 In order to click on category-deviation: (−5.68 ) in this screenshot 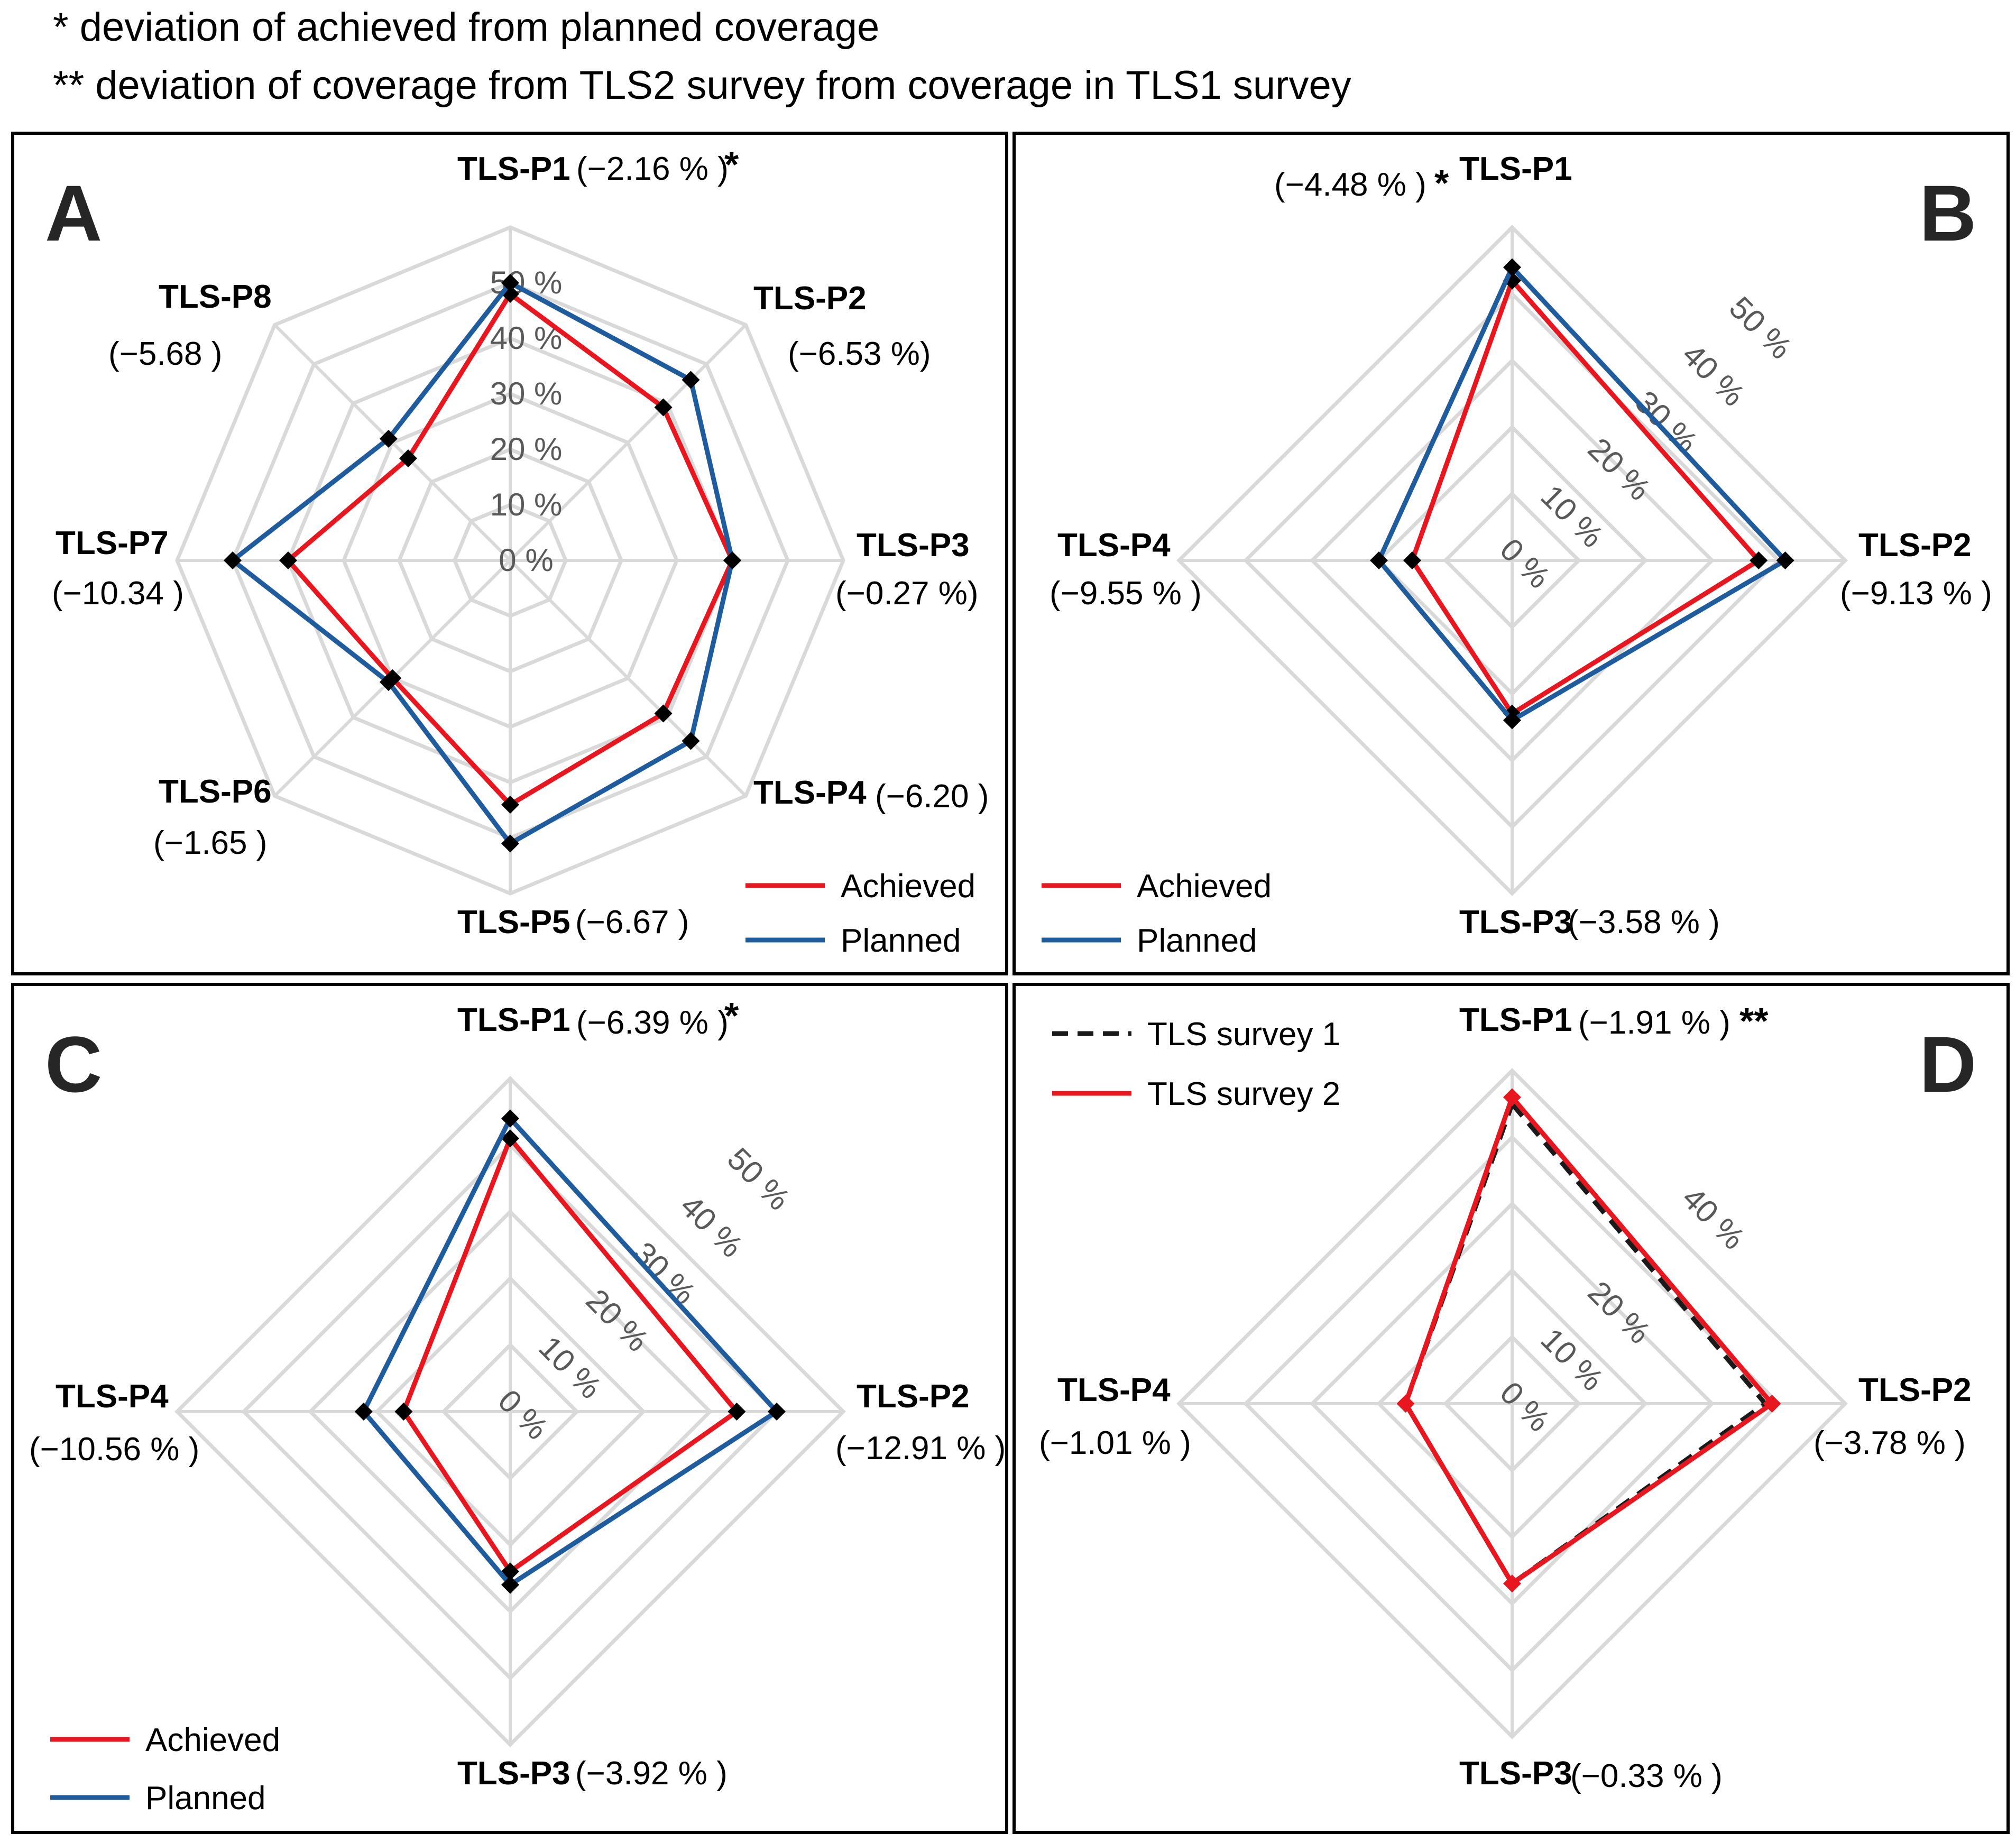, I will do `click(165, 354)`.